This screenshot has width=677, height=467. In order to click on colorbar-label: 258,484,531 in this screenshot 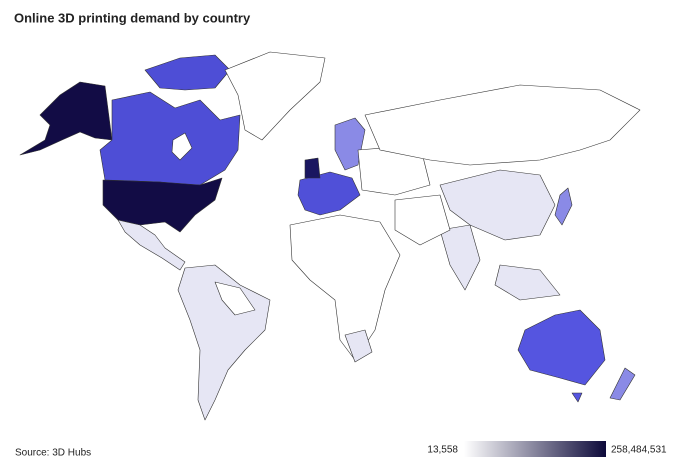, I will do `click(639, 450)`.